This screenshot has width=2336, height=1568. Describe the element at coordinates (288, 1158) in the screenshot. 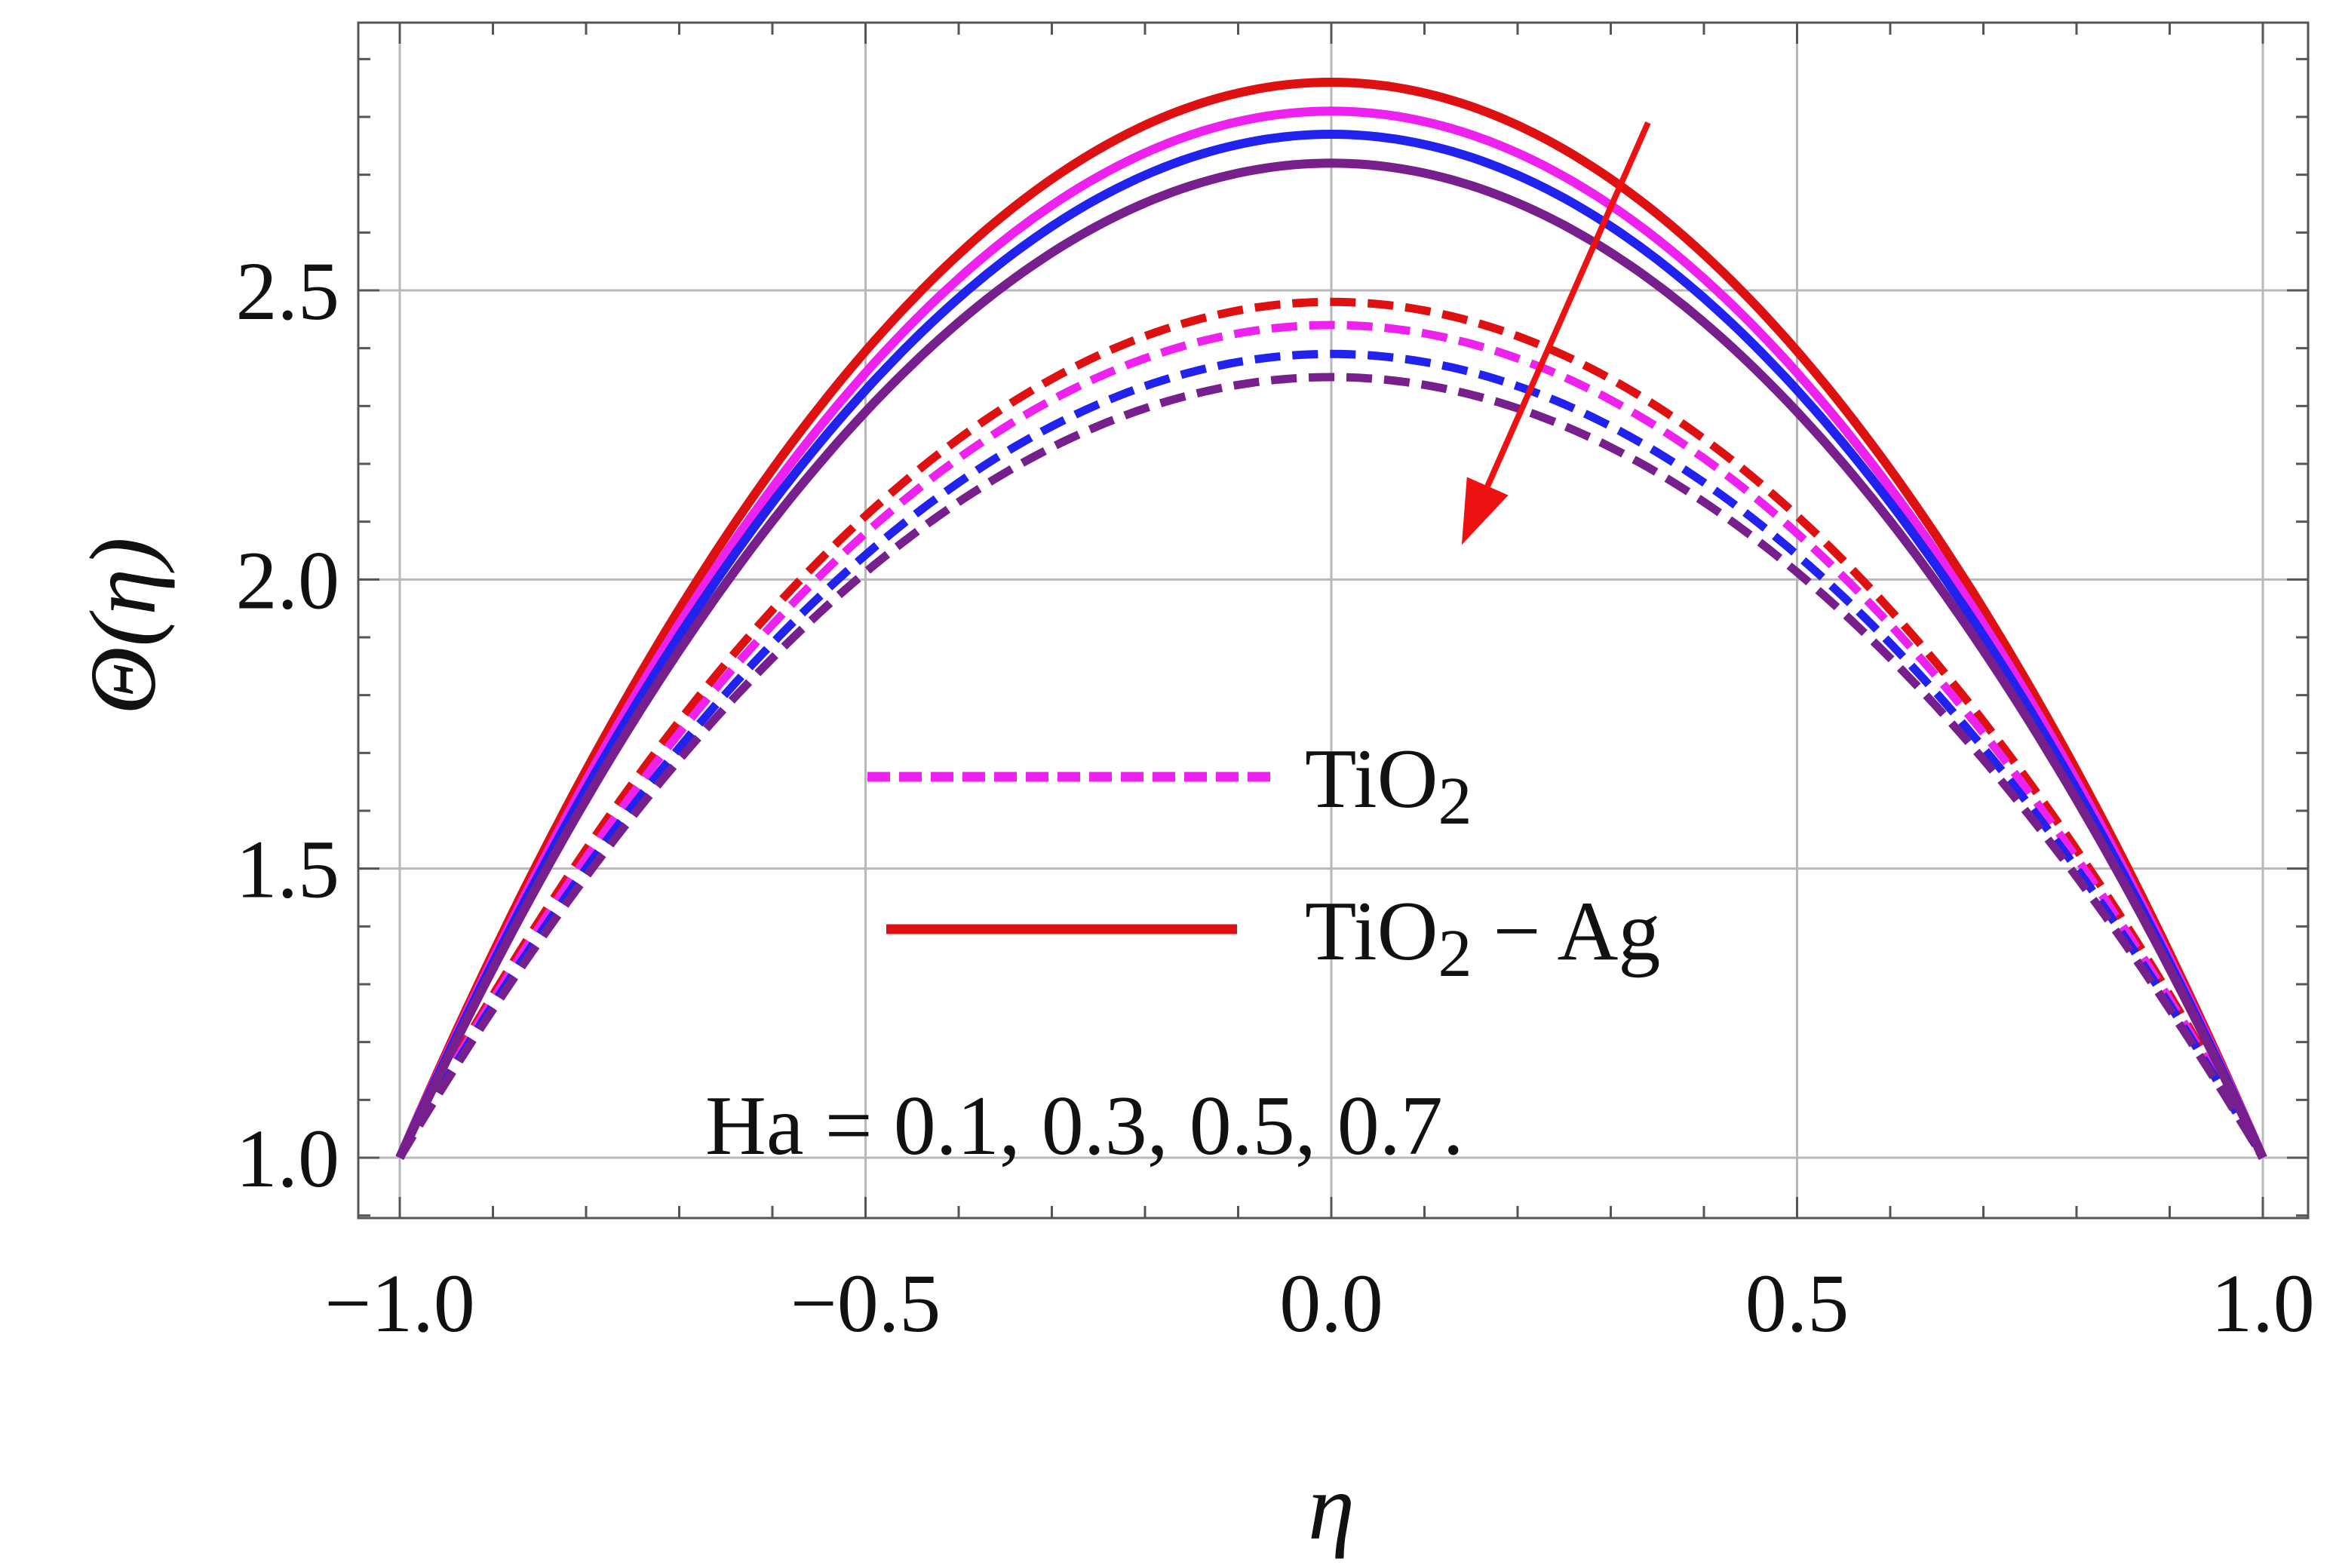

I see `y-tick-label: 1.0` at that location.